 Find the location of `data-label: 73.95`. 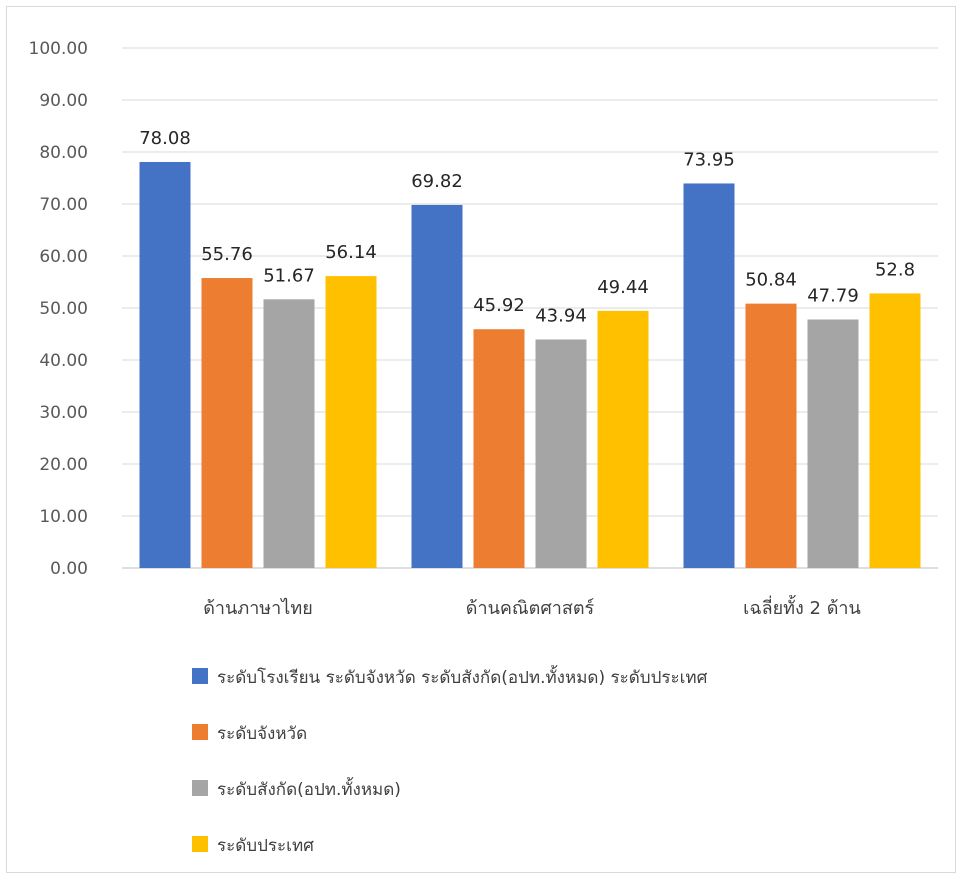

data-label: 73.95 is located at coordinates (709, 159).